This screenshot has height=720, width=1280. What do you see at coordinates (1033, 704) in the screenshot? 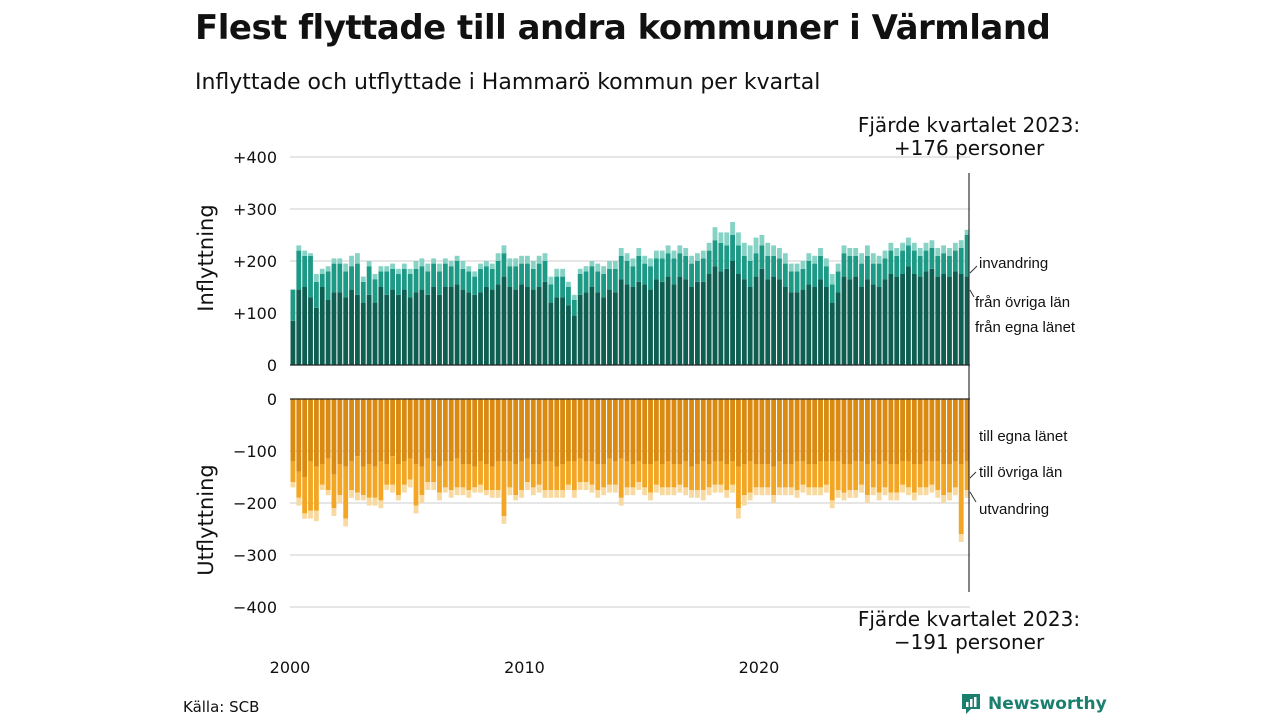
I see `brand-logo: Newsworthy` at bounding box center [1033, 704].